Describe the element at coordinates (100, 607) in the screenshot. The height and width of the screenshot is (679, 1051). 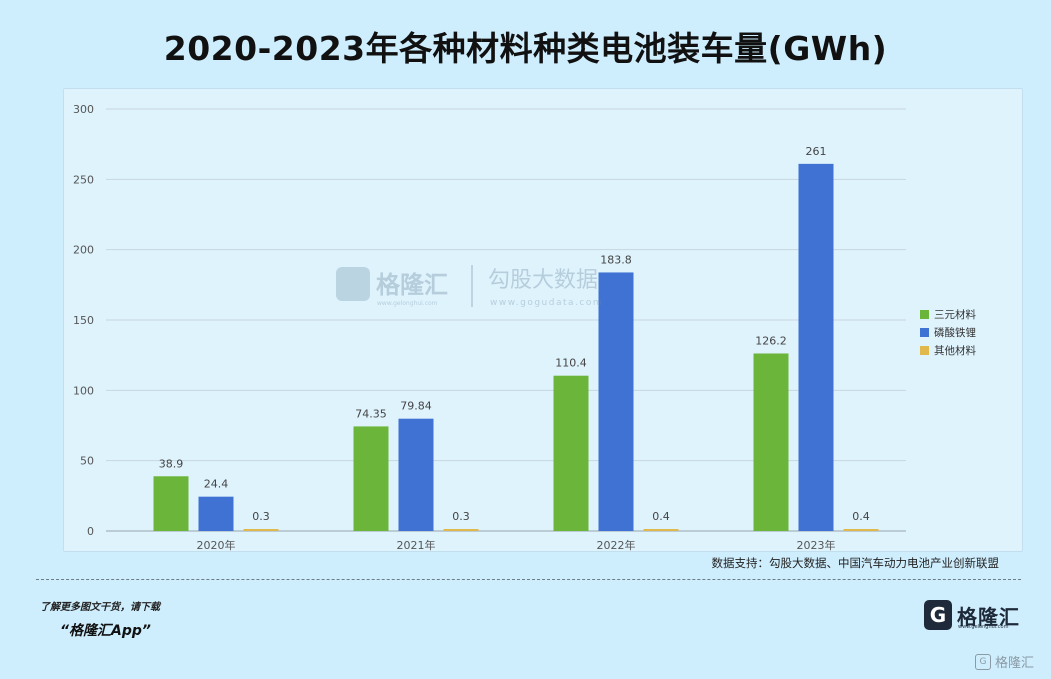
I see `download-prompt: 了解更多图文干货，请下载` at that location.